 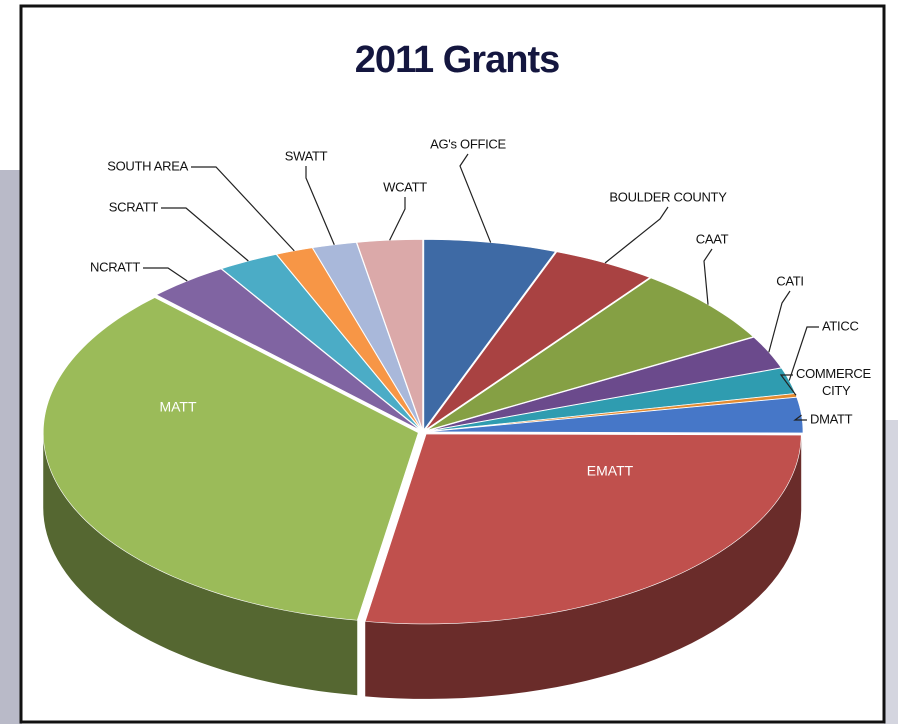 I want to click on slice-label: ATICC, so click(x=840, y=325).